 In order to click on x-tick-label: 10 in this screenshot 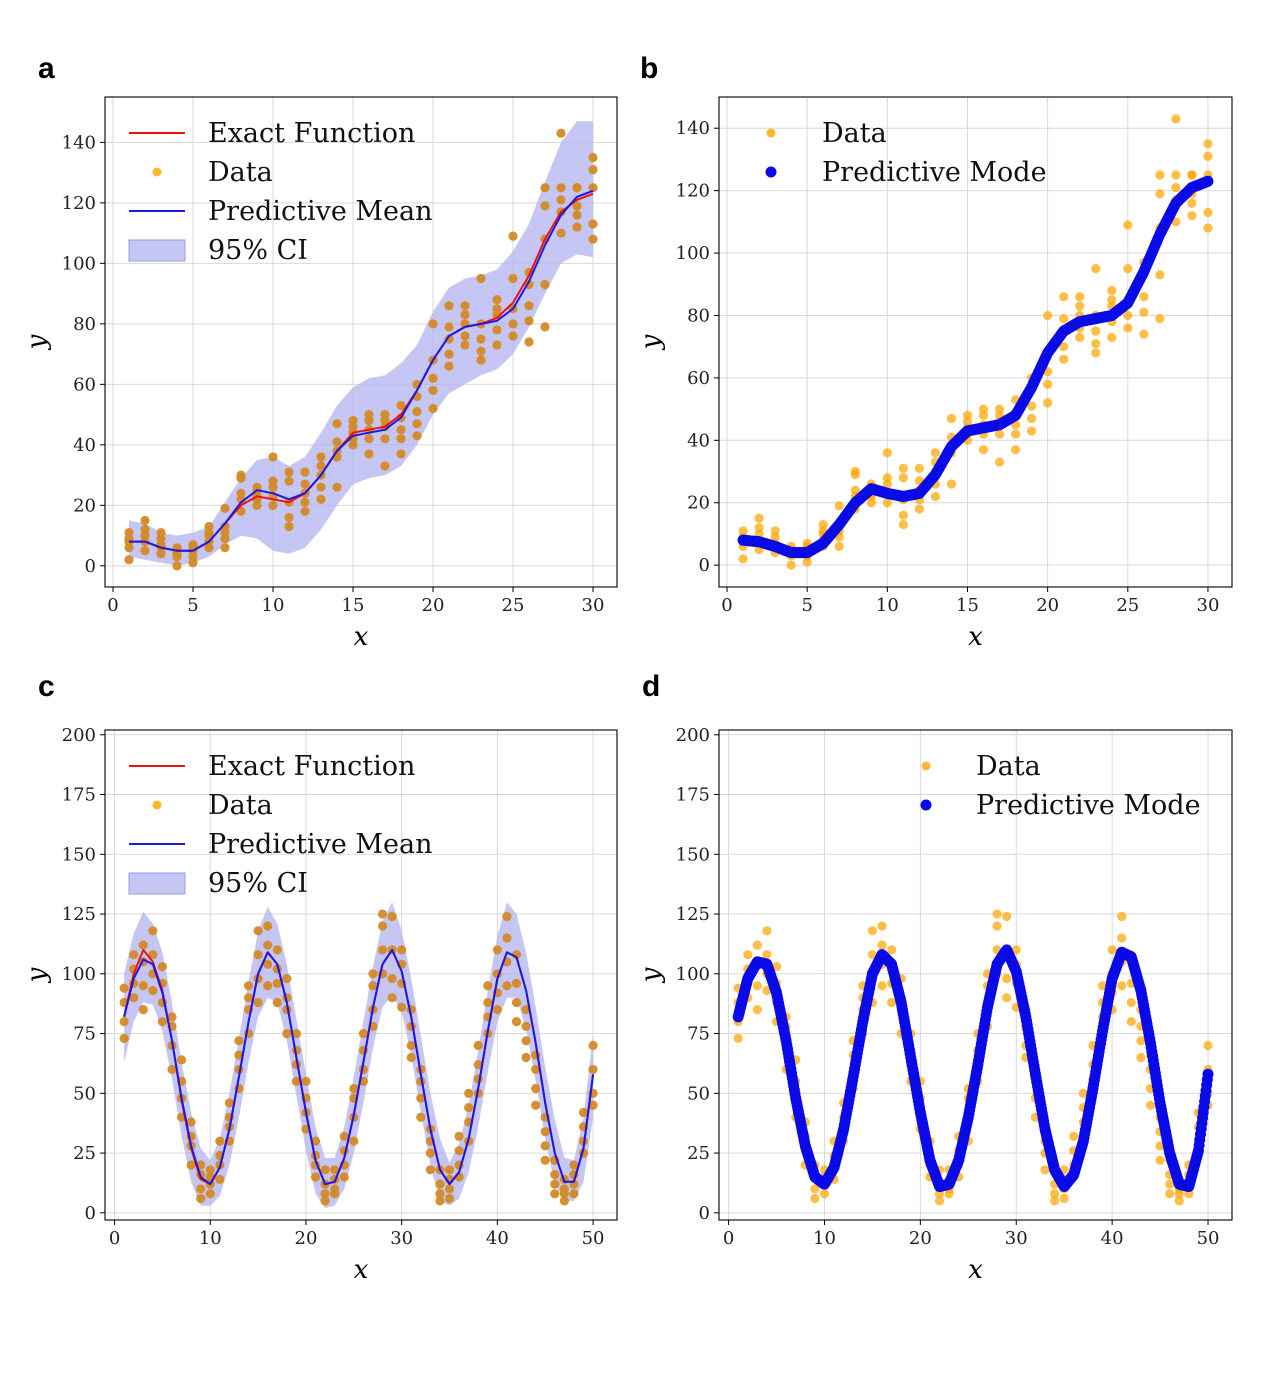, I will do `click(210, 1238)`.